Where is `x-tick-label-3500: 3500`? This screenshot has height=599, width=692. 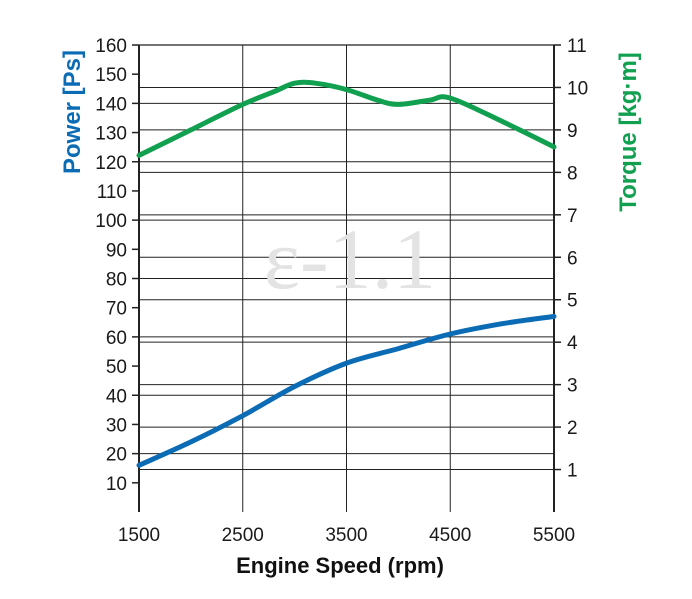 x-tick-label-3500: 3500 is located at coordinates (346, 535).